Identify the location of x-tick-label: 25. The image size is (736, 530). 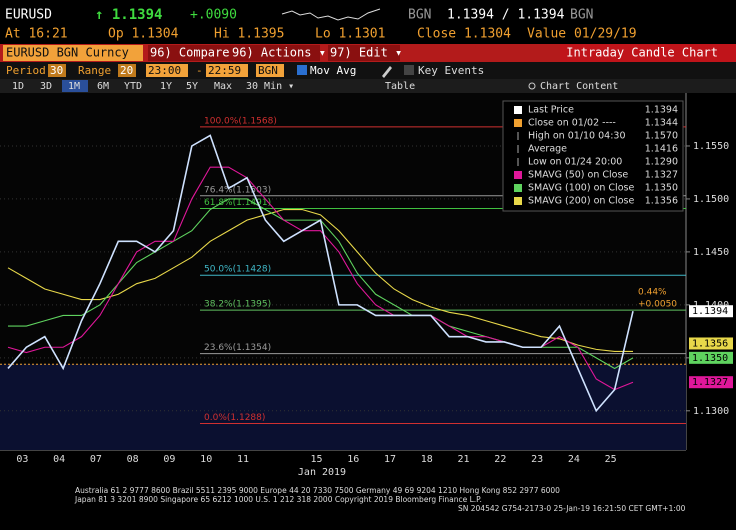
(611, 459).